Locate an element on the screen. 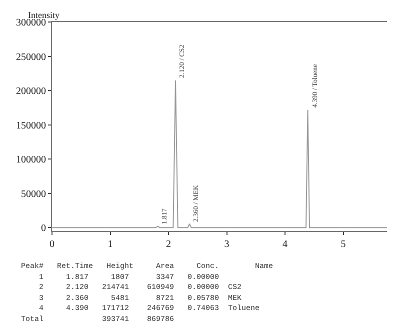 This screenshot has height=331, width=393. x-tick-label: 2 is located at coordinates (169, 244).